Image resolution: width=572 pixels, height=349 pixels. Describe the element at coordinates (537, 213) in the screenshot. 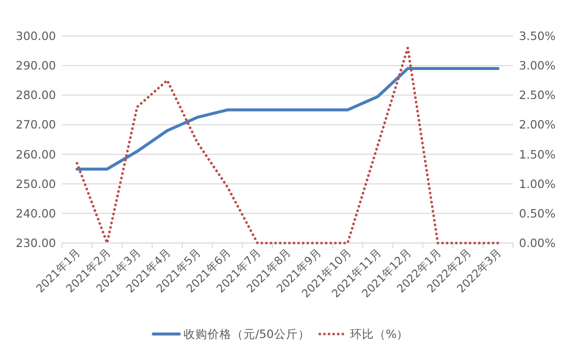

I see `y2-tick-label: 0.50%` at that location.